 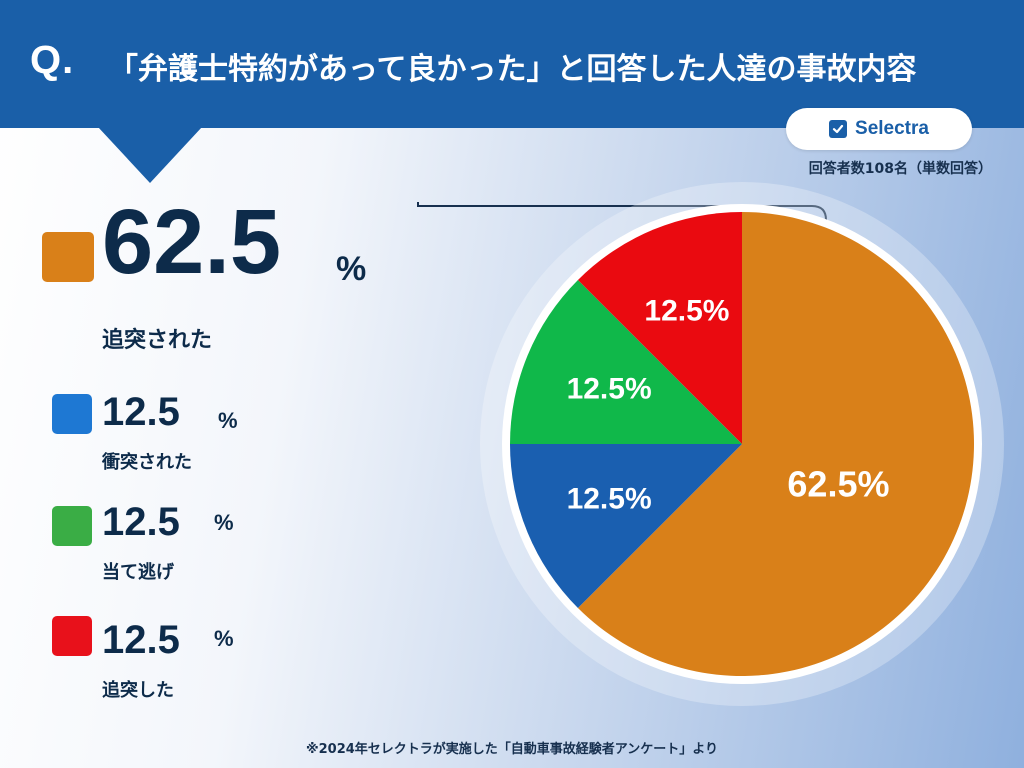 What do you see at coordinates (609, 499) in the screenshot?
I see `pie-slice-label-2: 12.5%` at bounding box center [609, 499].